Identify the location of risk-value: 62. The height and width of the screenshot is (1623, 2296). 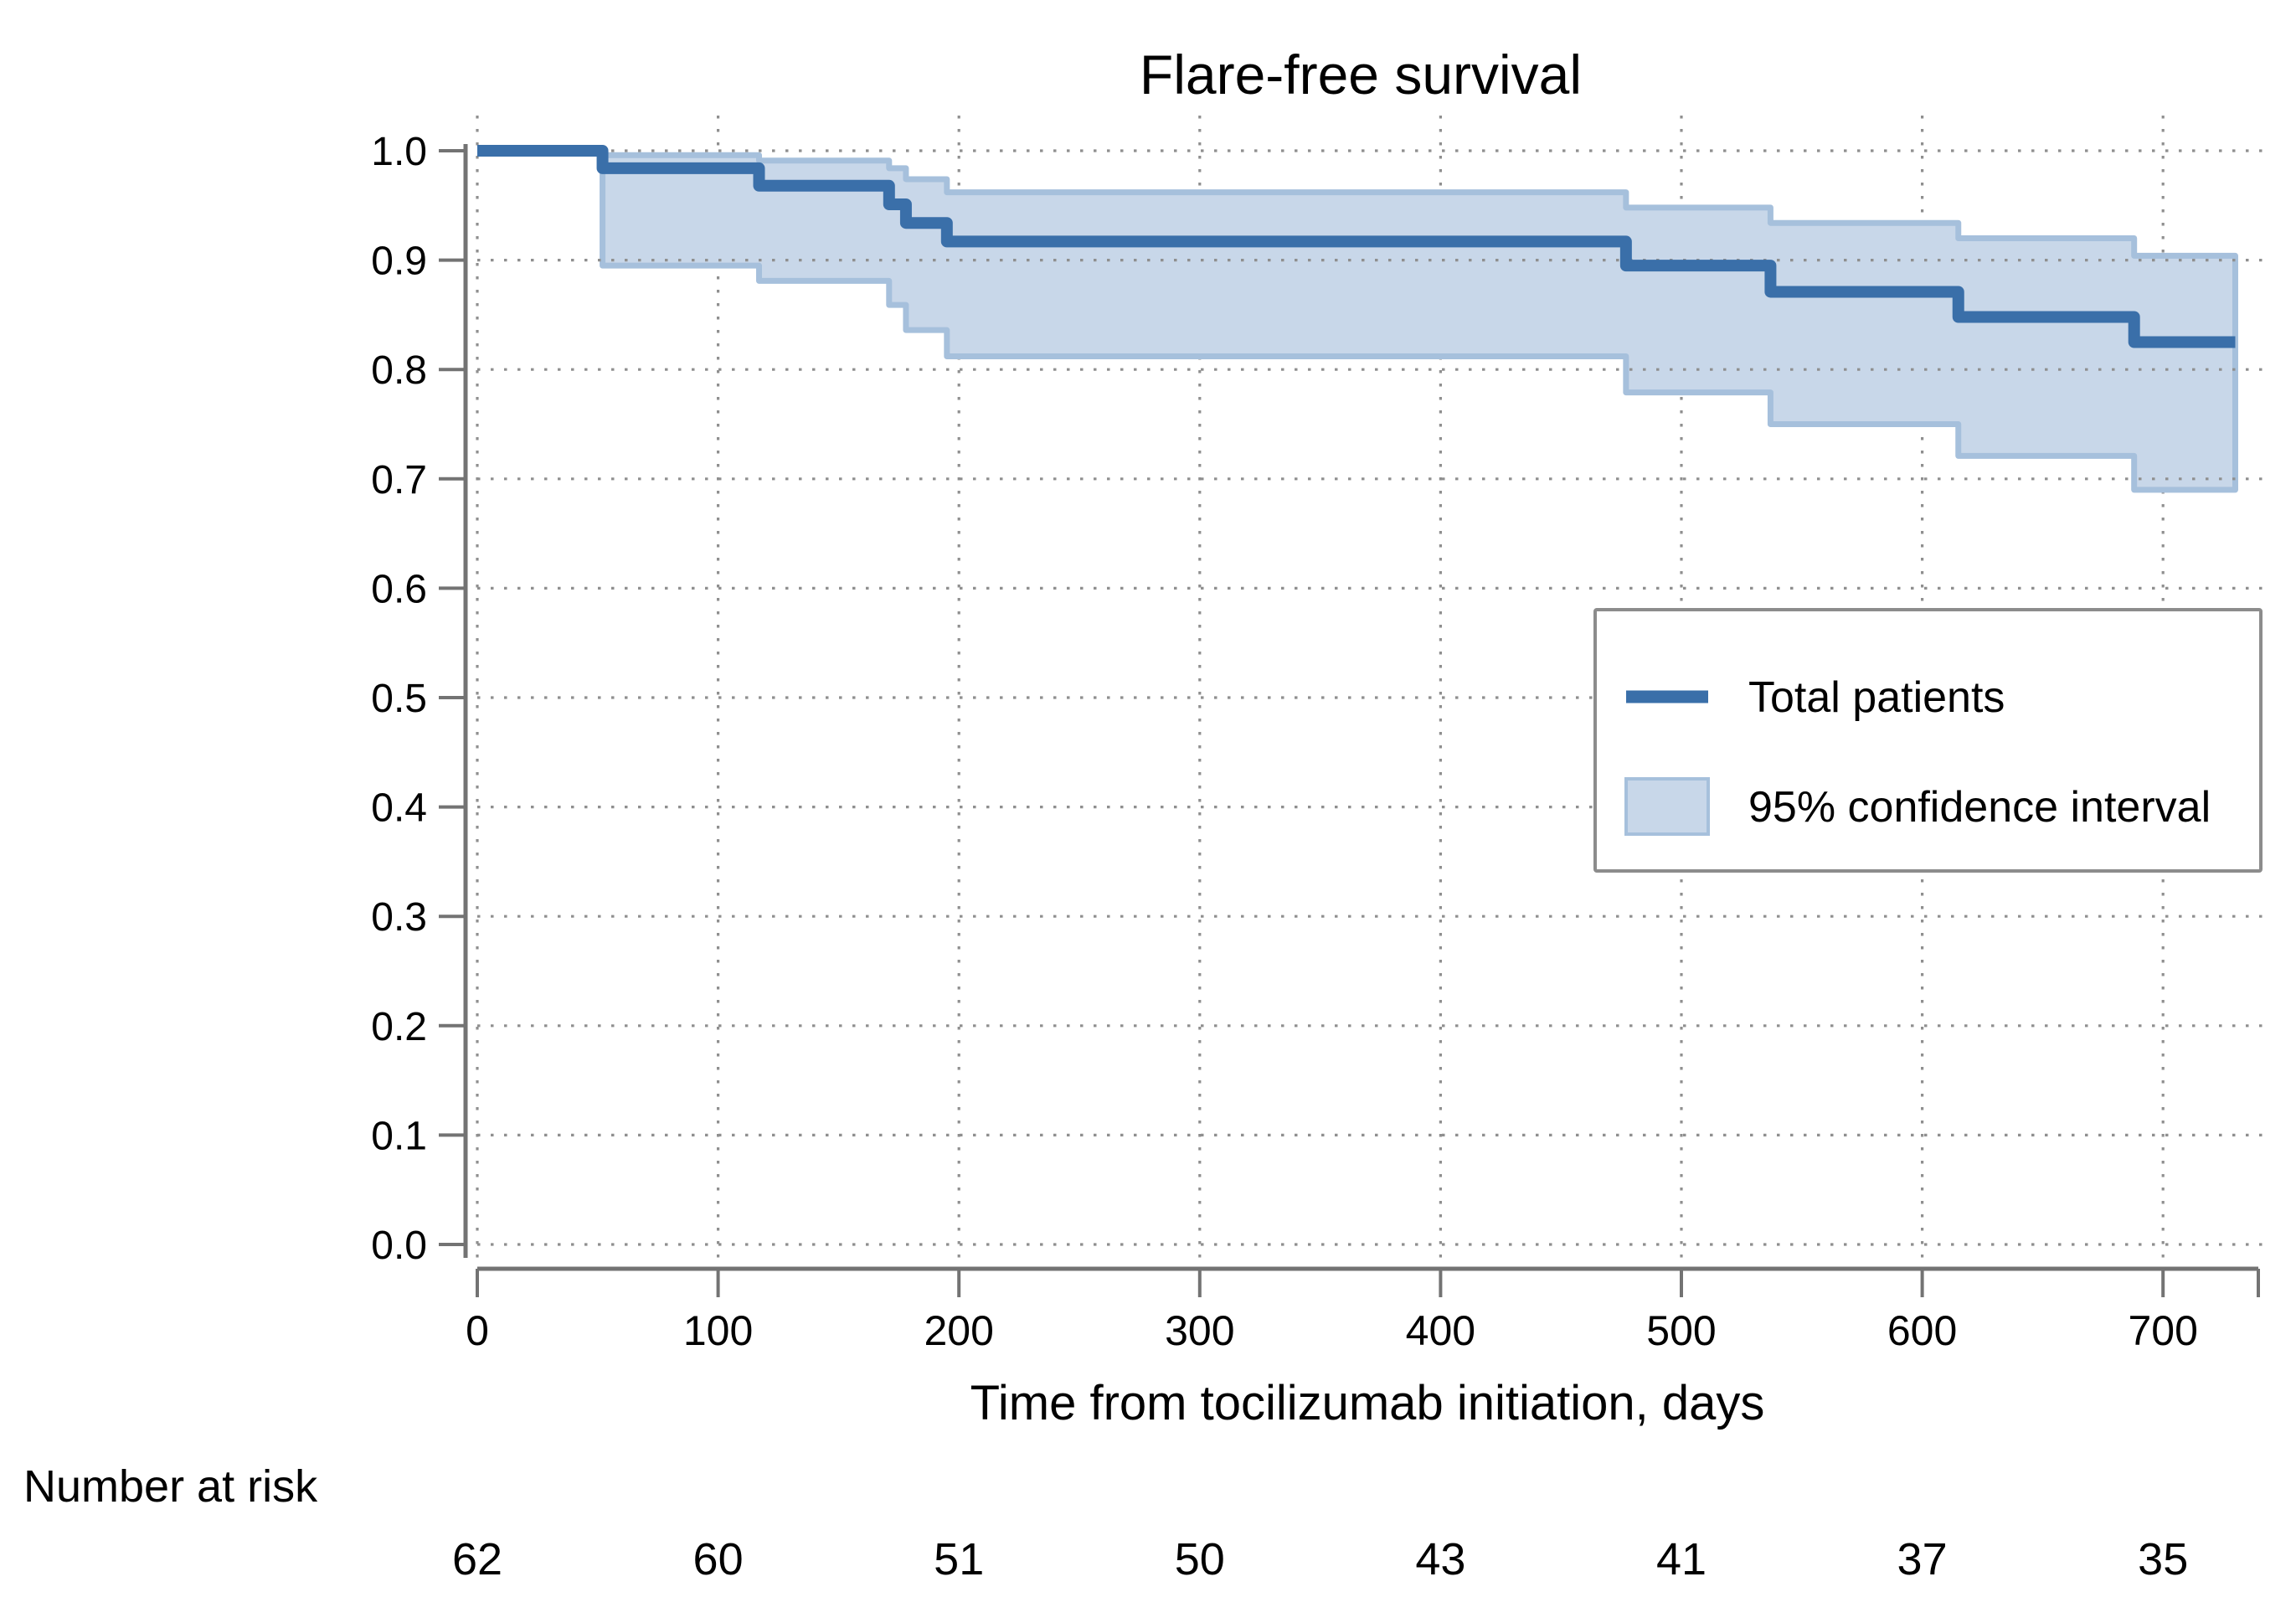
(477, 1559).